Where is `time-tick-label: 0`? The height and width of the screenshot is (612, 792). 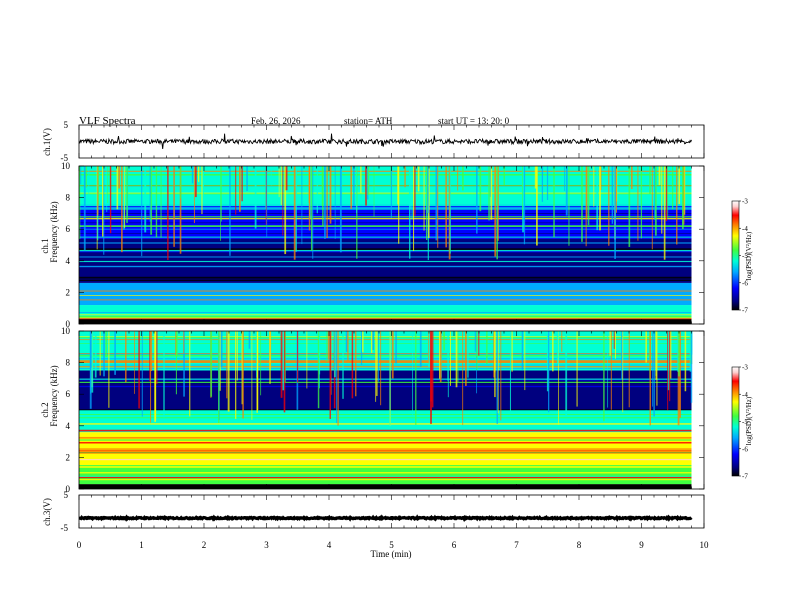
time-tick-label: 0 is located at coordinates (79, 545).